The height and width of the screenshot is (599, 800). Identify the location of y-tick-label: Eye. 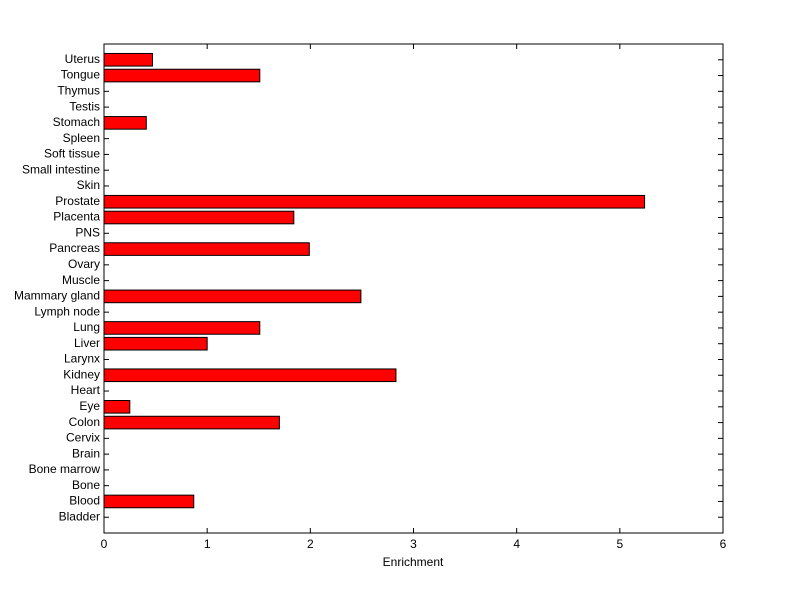
(89, 406).